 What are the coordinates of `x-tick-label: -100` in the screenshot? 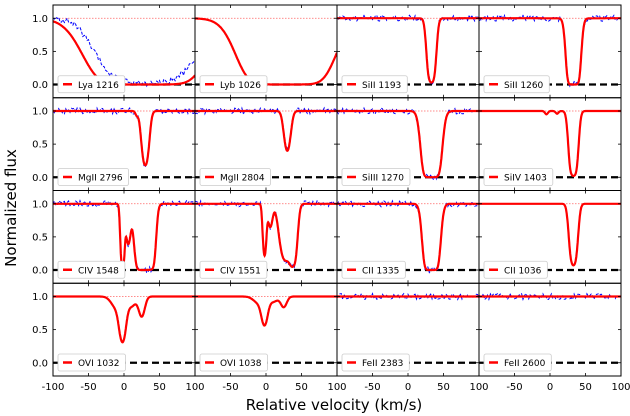 It's located at (53, 387).